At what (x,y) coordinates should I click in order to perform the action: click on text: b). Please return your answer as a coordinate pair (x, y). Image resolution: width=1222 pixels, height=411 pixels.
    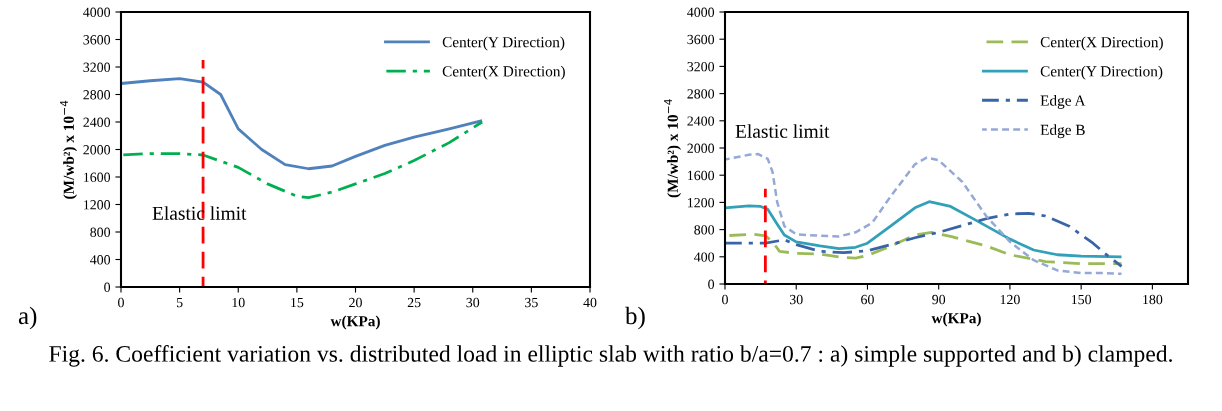
    Looking at the image, I should click on (635, 318).